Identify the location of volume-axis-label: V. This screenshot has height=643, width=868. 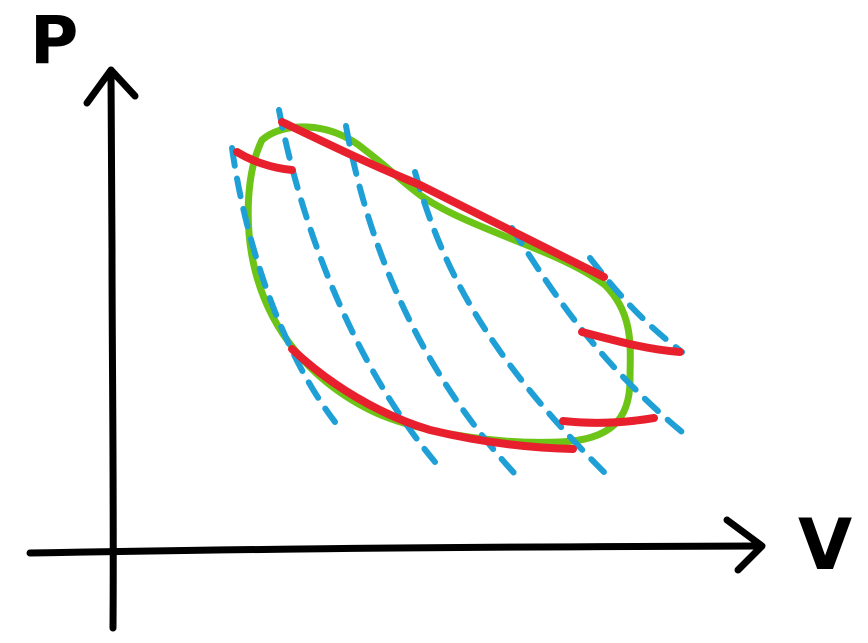
(825, 545).